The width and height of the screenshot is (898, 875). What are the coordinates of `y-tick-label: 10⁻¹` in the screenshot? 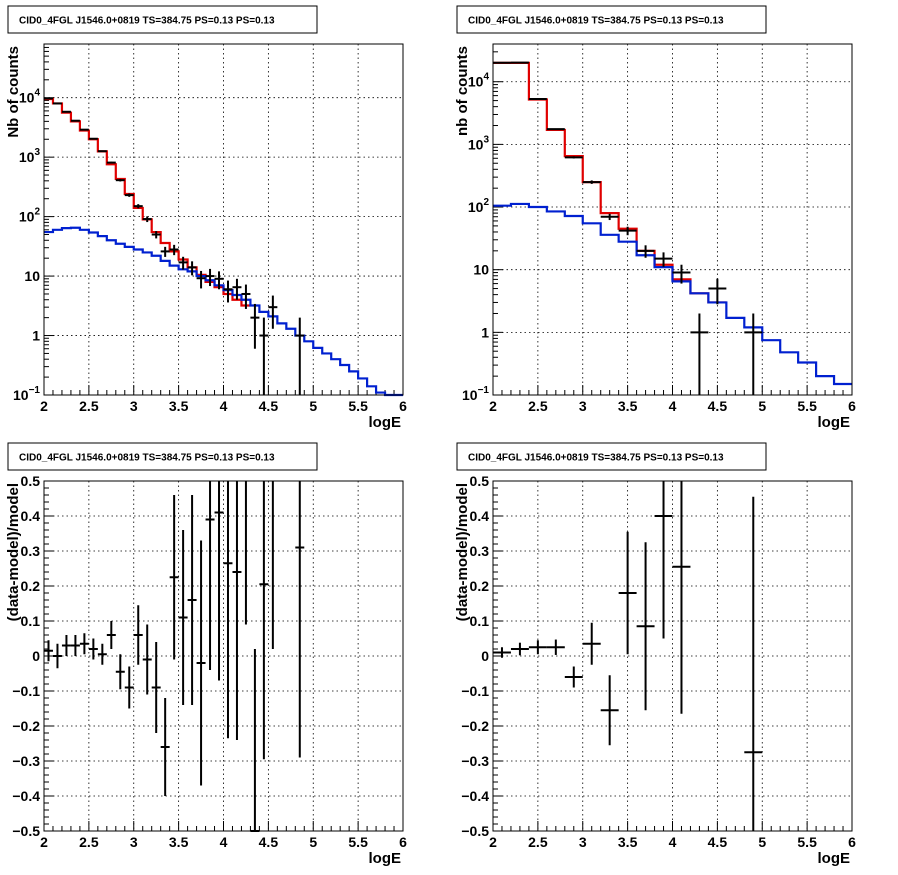 It's located at (475, 394).